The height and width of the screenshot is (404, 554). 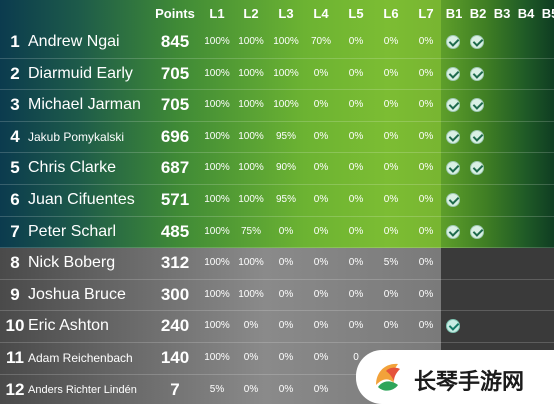 I want to click on player-points: 687, so click(x=175, y=168).